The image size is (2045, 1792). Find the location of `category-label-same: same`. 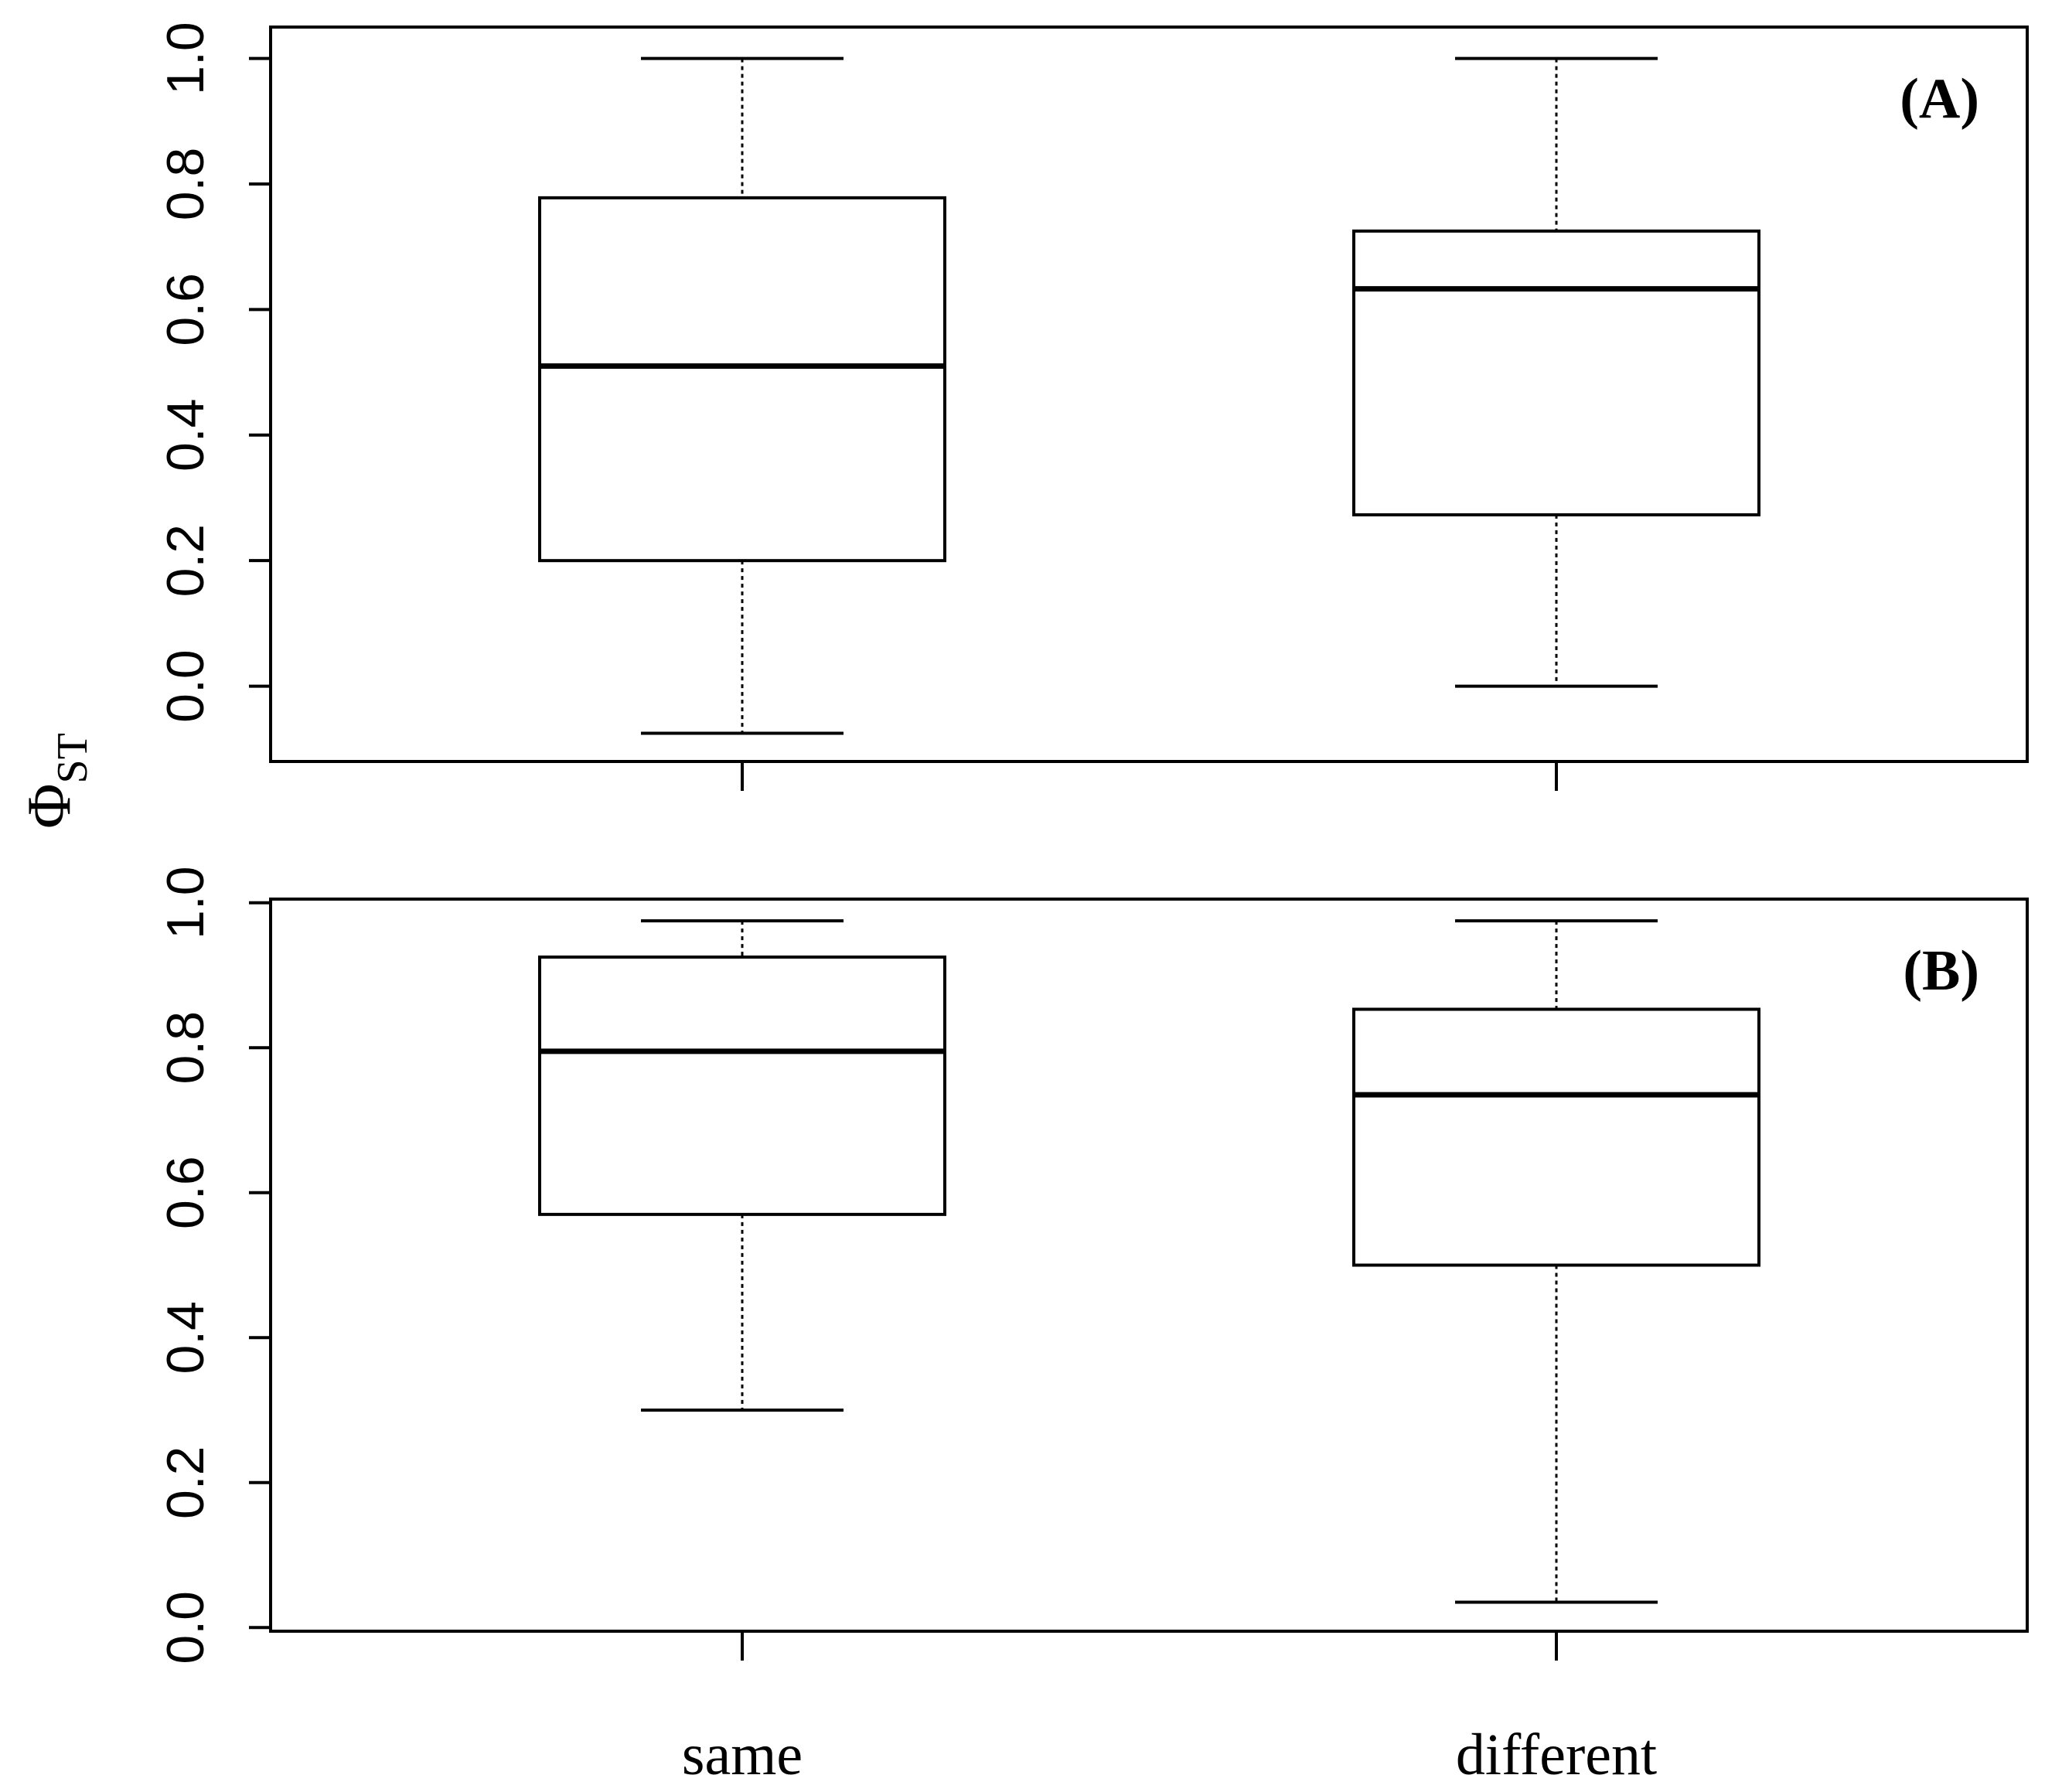

category-label-same: same is located at coordinates (743, 1755).